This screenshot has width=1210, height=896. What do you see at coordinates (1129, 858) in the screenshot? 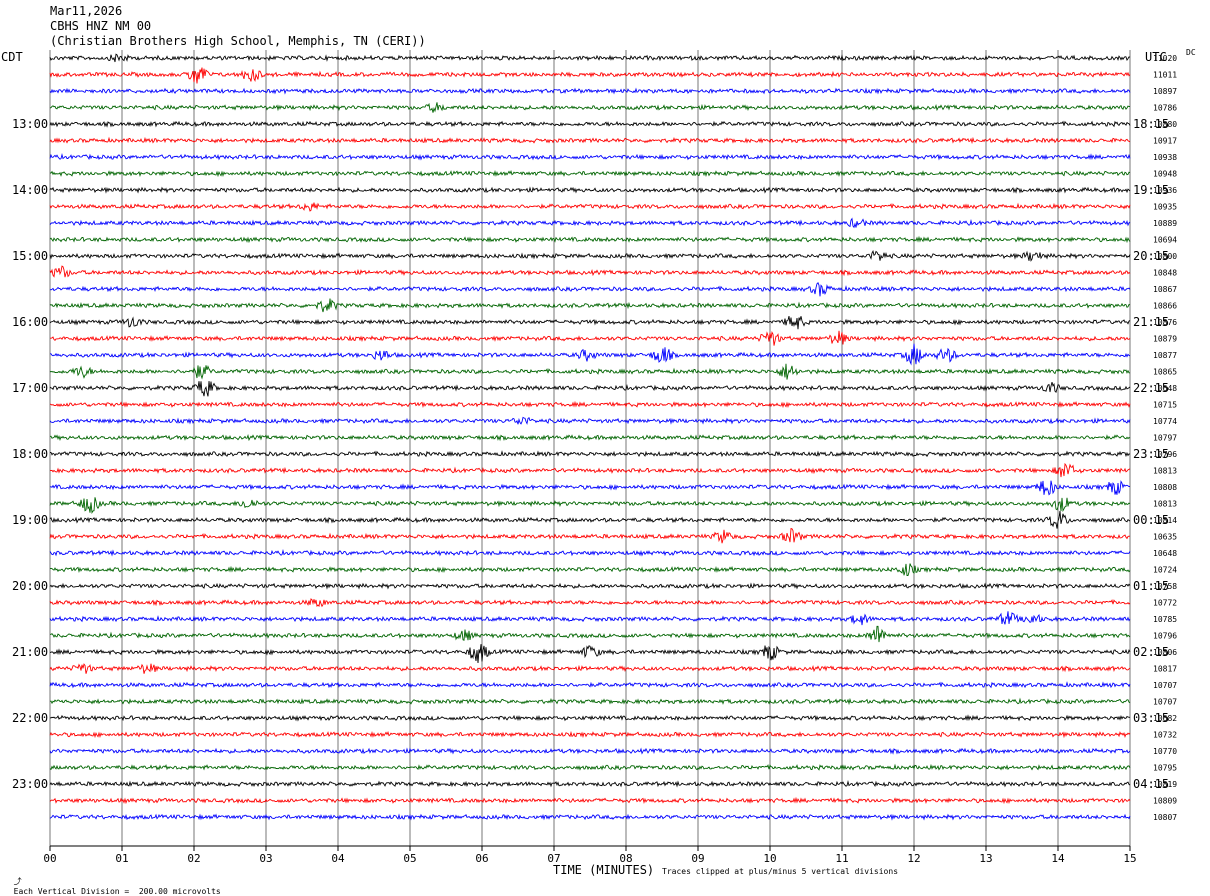
I see `x-tick-label: 15` at bounding box center [1129, 858].